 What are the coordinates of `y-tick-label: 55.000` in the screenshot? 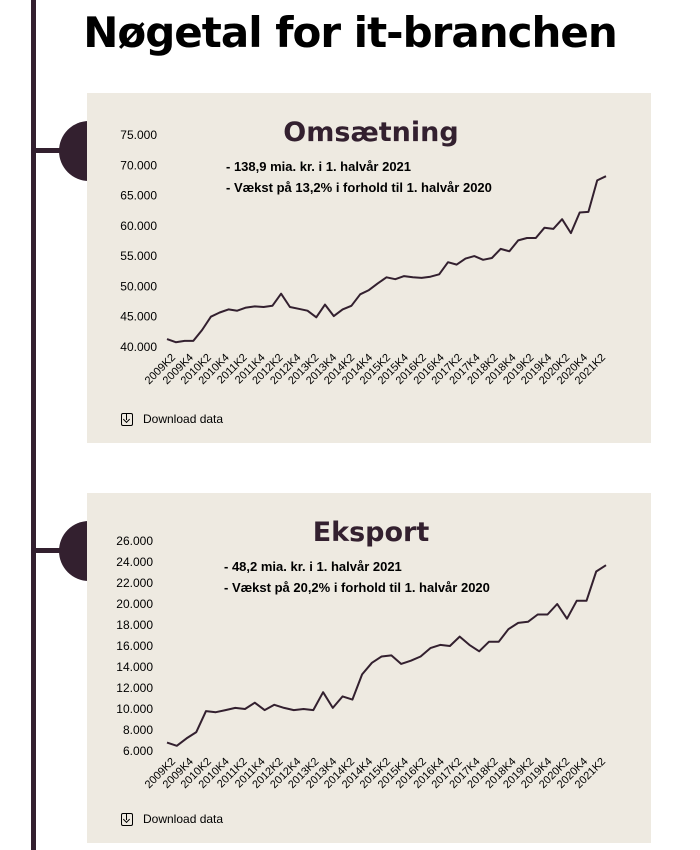 It's located at (138, 256).